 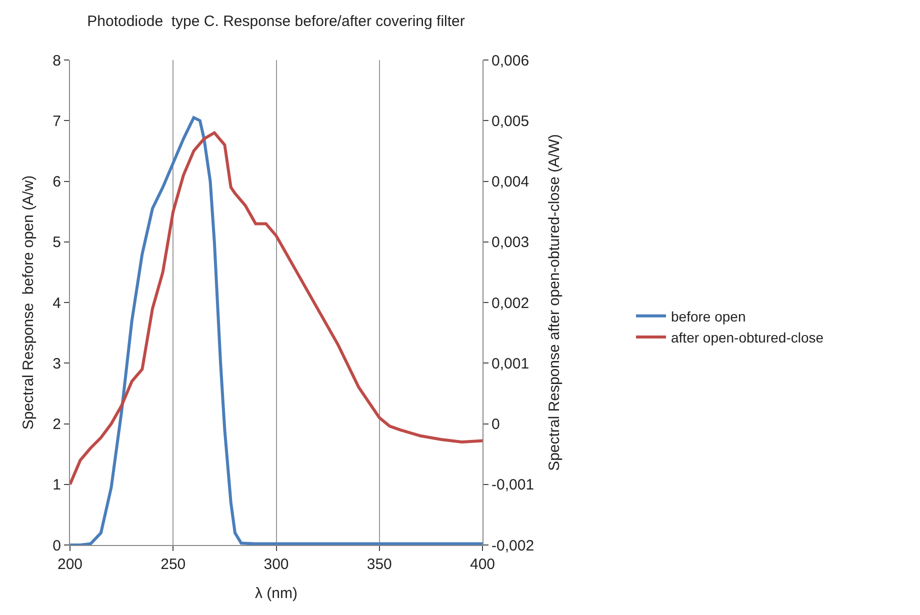 I want to click on legend-label: after open-obtured-close, so click(x=747, y=338).